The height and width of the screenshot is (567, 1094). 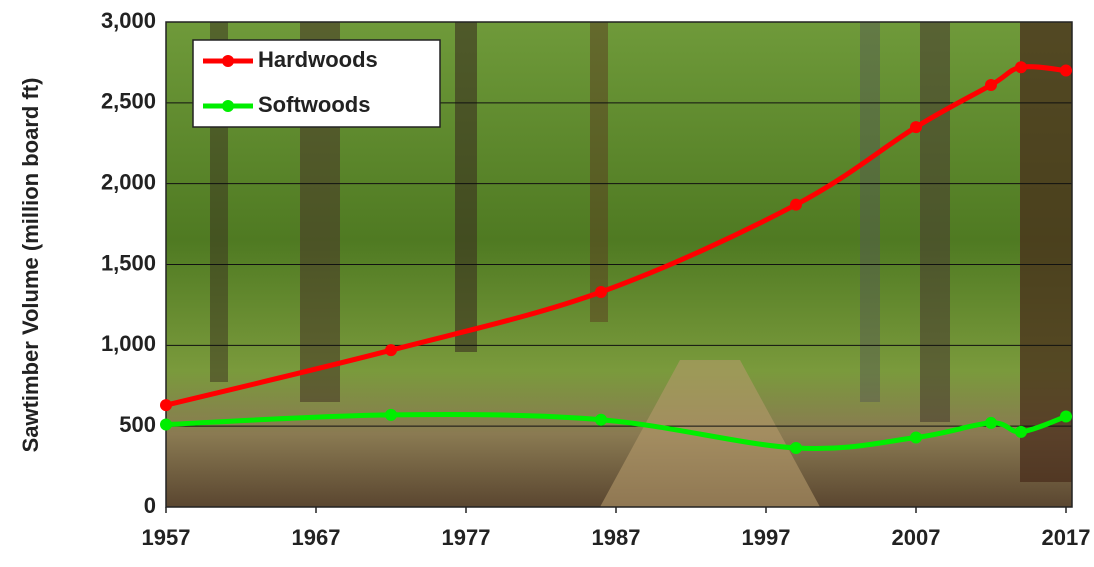 What do you see at coordinates (616, 537) in the screenshot?
I see `x-tick-label: 1987` at bounding box center [616, 537].